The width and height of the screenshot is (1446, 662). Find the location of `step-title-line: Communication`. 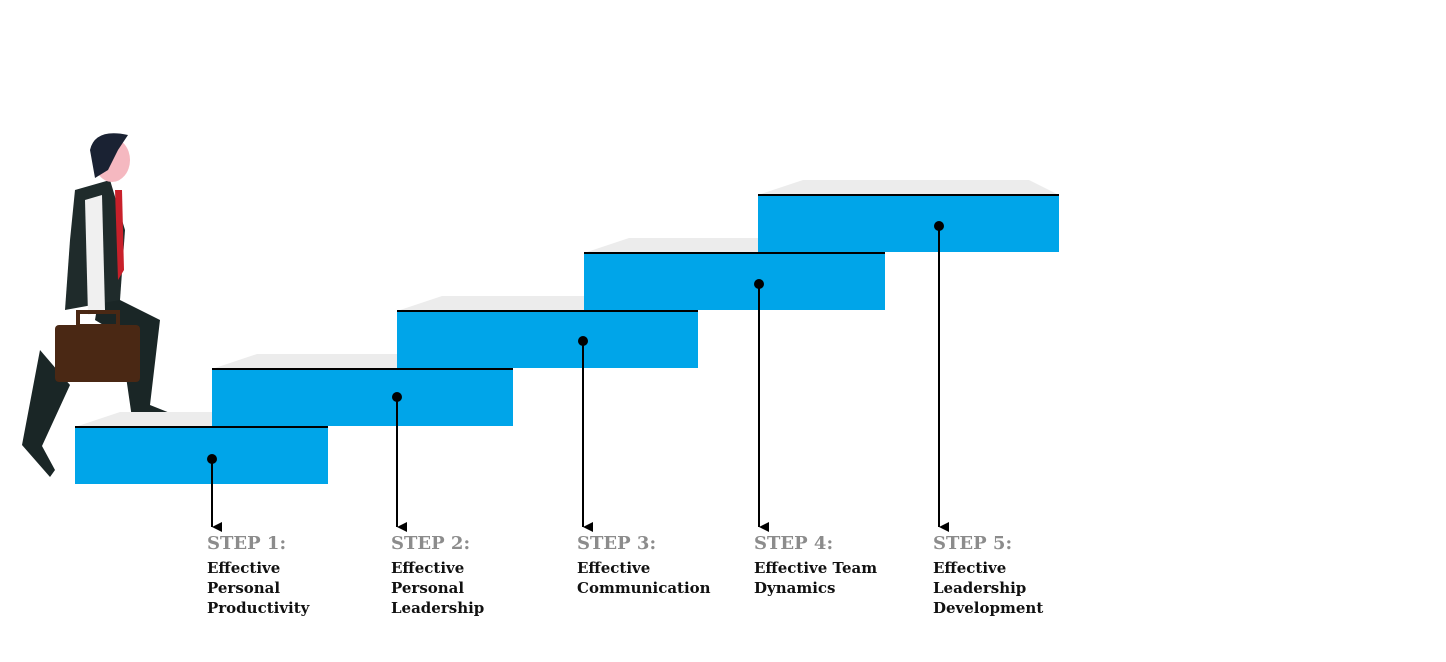

step-title-line: Communication is located at coordinates (644, 588).